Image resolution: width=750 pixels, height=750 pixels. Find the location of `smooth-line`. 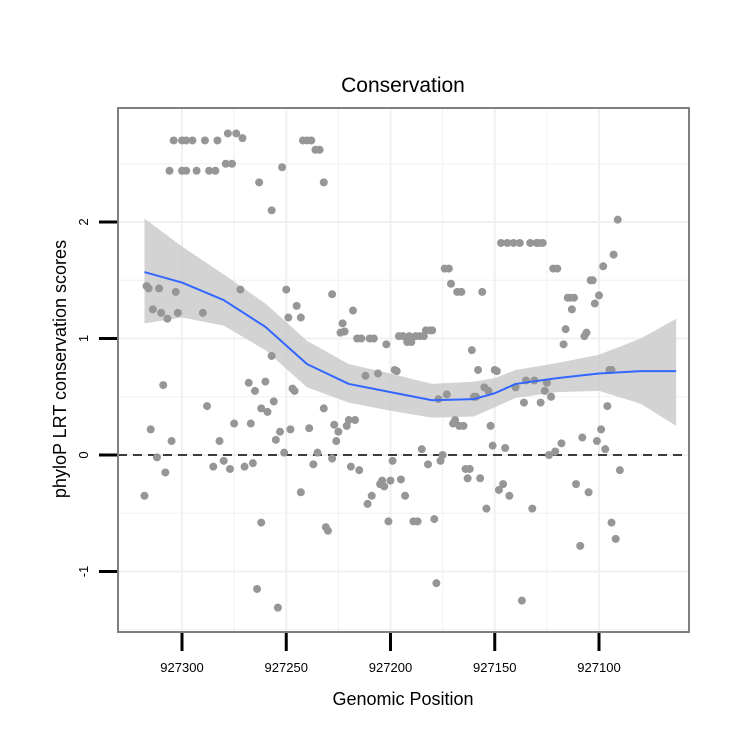

smooth-line is located at coordinates (410, 336).